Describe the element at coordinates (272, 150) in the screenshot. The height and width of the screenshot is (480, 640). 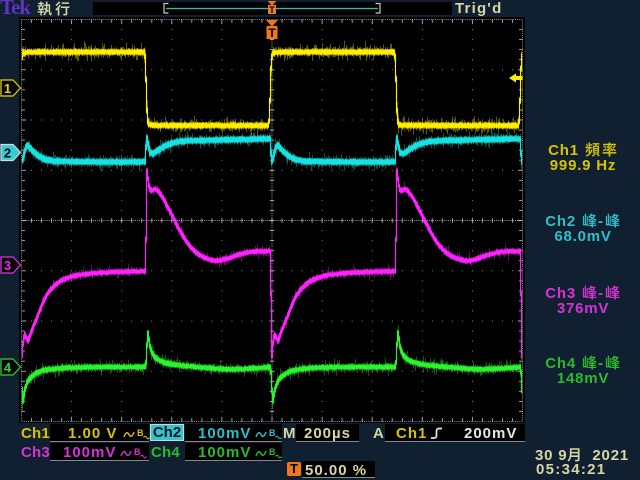
I see `trace-ch2` at that location.